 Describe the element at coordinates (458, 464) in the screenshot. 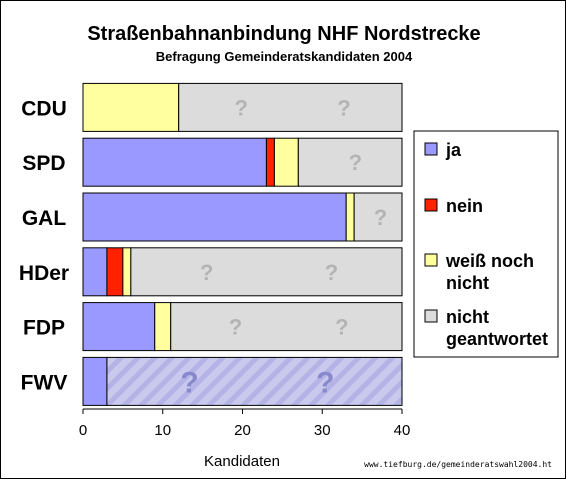

I see `credit-url: www.tiefburg.de/gemeinderatswahl2004.ht` at that location.